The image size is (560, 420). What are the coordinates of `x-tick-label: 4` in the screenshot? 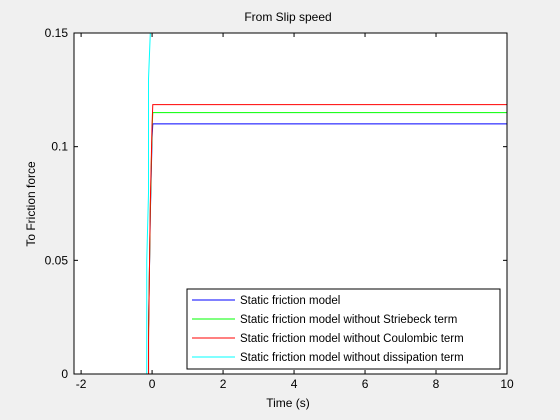 It's located at (294, 384).